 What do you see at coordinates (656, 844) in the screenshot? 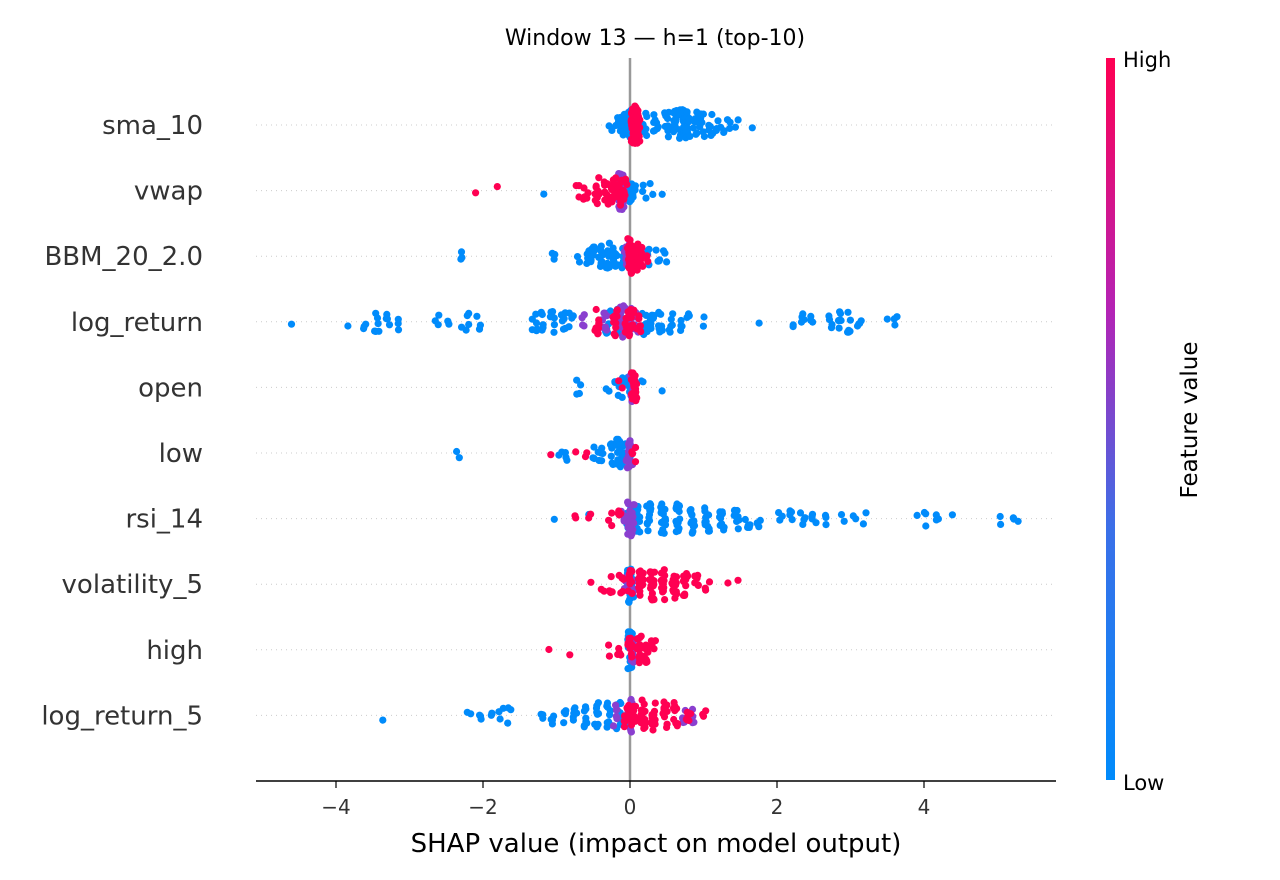
I see `x-axis-label: SHAP value (impact on model output)` at bounding box center [656, 844].